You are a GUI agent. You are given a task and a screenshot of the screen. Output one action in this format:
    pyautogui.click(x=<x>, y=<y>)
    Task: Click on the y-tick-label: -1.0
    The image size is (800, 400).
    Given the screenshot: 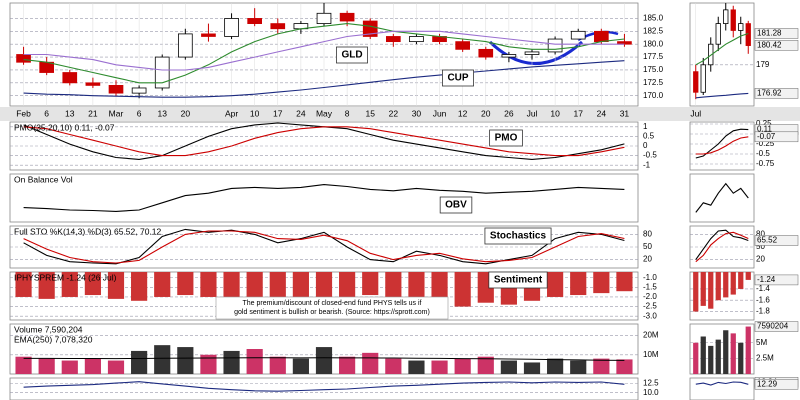 What is the action you would take?
    pyautogui.click(x=650, y=277)
    